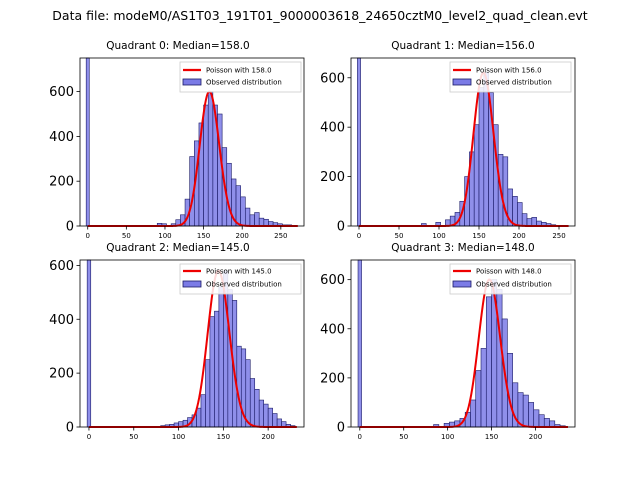  I want to click on legend: Poisson with 158.0 Observed distribution, so click(240, 77).